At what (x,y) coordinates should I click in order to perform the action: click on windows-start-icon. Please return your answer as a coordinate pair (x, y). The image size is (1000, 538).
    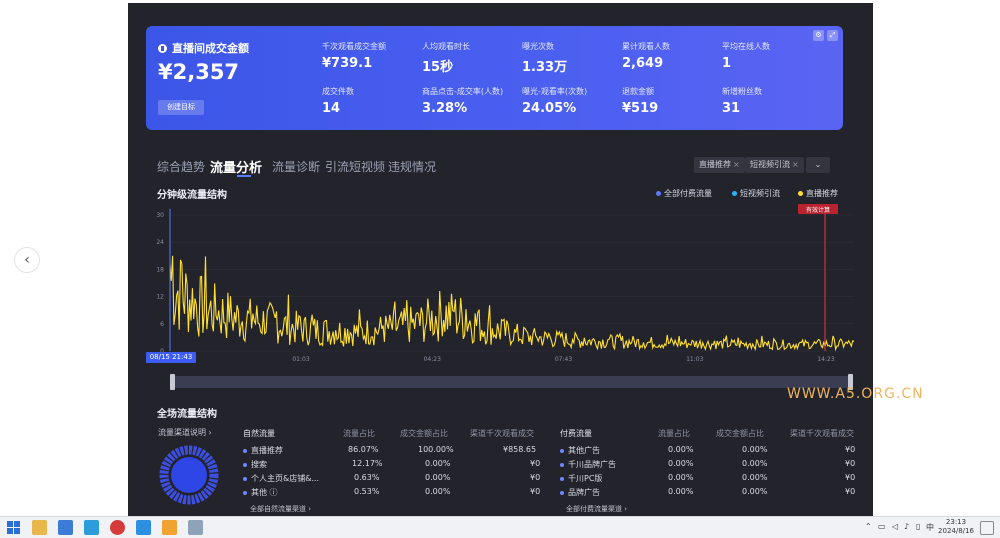
    Looking at the image, I should click on (13, 527).